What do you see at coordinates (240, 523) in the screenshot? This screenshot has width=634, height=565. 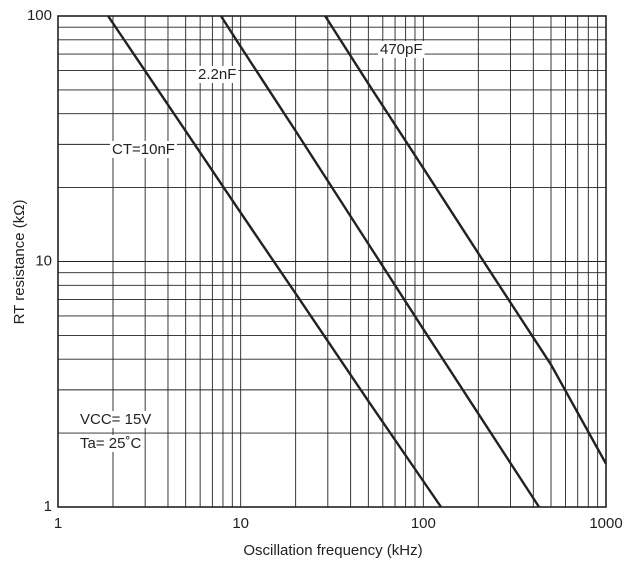 I see `x-tick-label: 10` at bounding box center [240, 523].